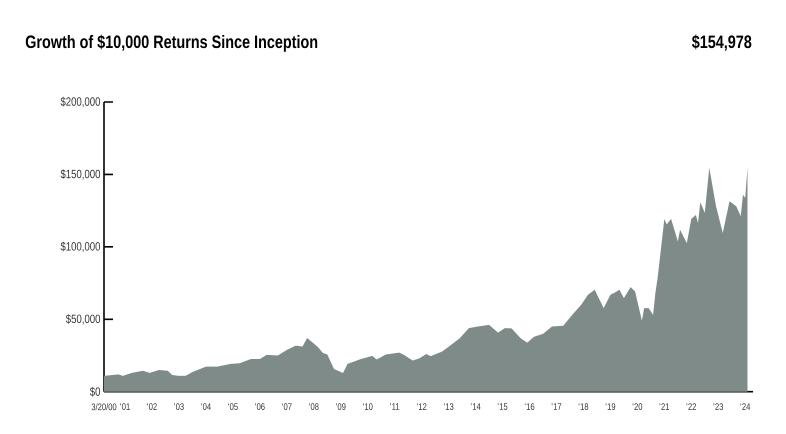 The height and width of the screenshot is (434, 786). Describe the element at coordinates (691, 406) in the screenshot. I see `x-tick-label: '22` at that location.